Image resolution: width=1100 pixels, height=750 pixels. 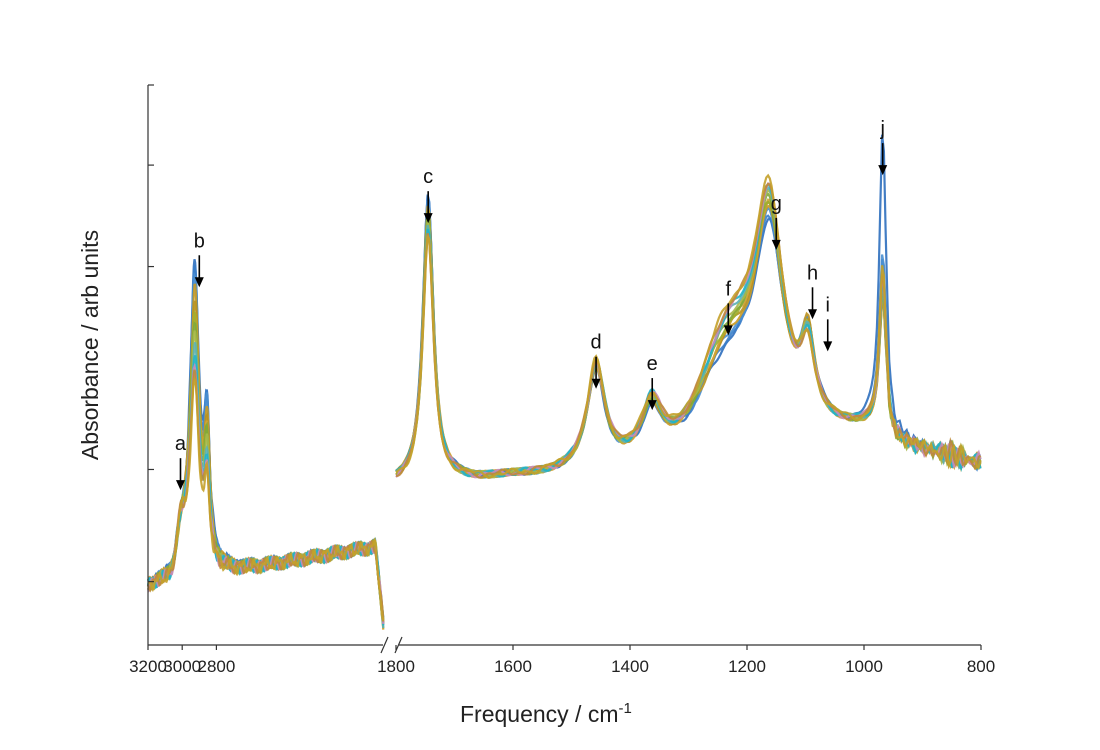 What do you see at coordinates (396, 666) in the screenshot?
I see `x-tick-label: 1800` at bounding box center [396, 666].